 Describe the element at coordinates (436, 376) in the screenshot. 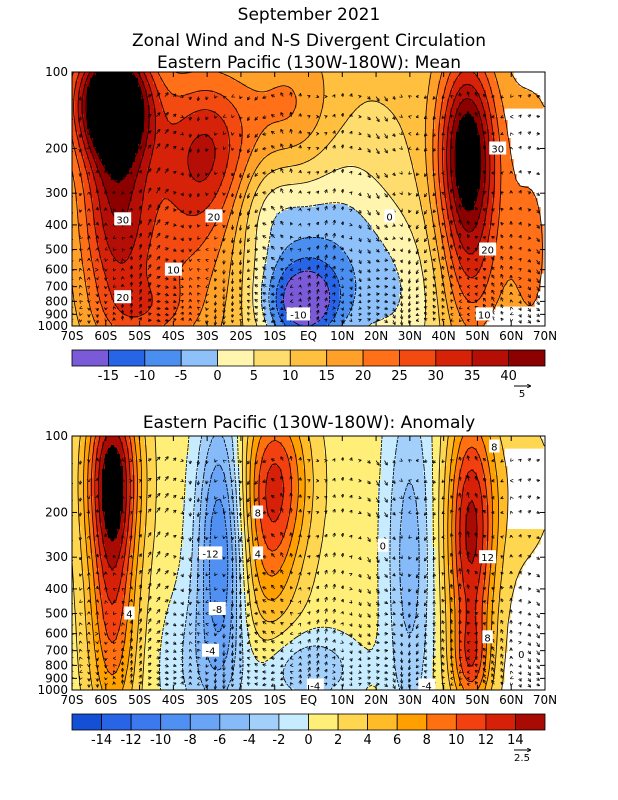

I see `colorbar-tick-label: 30` at that location.